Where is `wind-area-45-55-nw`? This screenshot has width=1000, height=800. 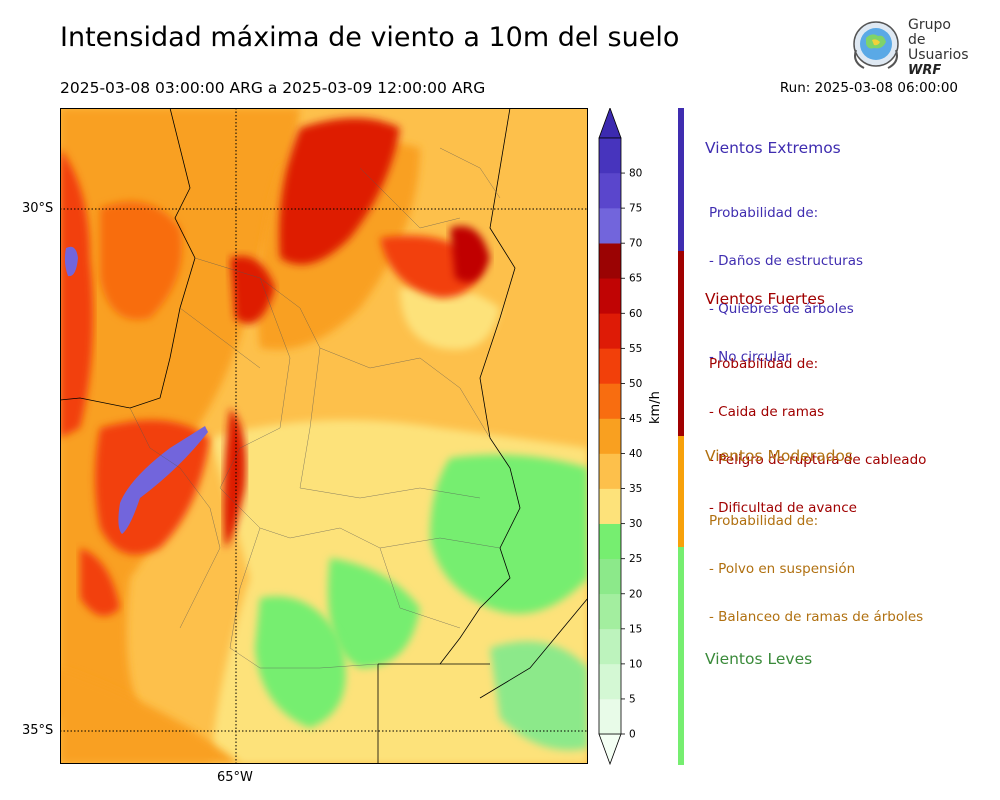
wind-area-45-55-nw is located at coordinates (141, 260).